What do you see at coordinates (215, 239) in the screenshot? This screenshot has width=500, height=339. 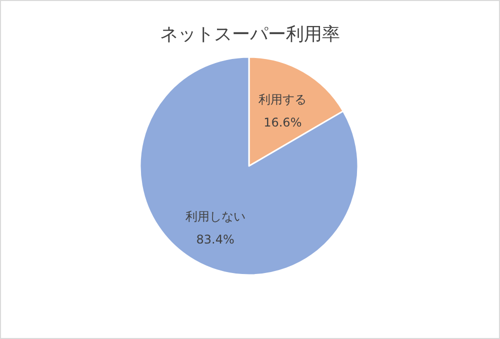 I see `data-label: 83.4%` at bounding box center [215, 239].